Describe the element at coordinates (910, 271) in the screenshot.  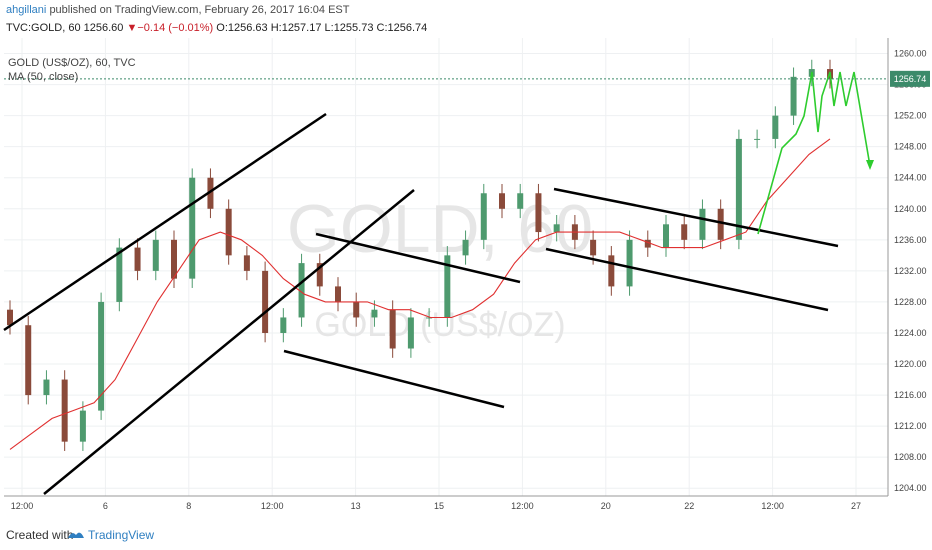
I see `y-tick-label: 1232.00` at that location.